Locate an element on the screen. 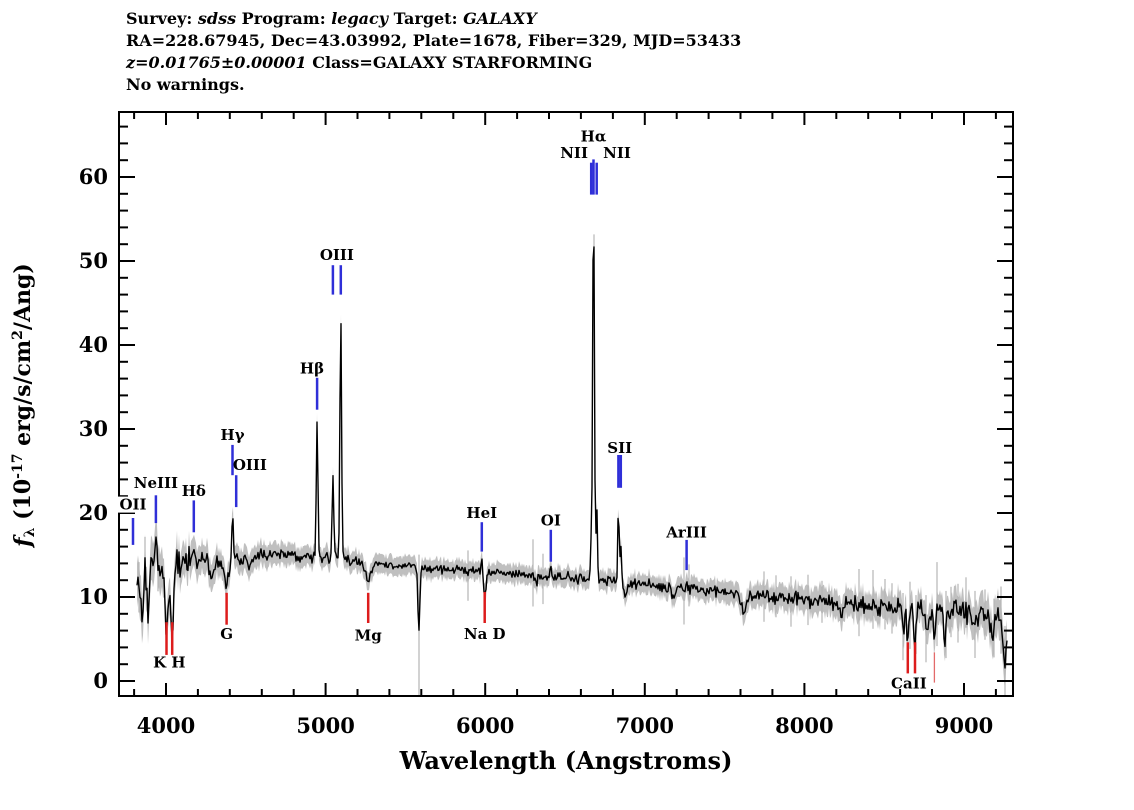 The image size is (1134, 810). survey-label: Survey: is located at coordinates (159, 18).